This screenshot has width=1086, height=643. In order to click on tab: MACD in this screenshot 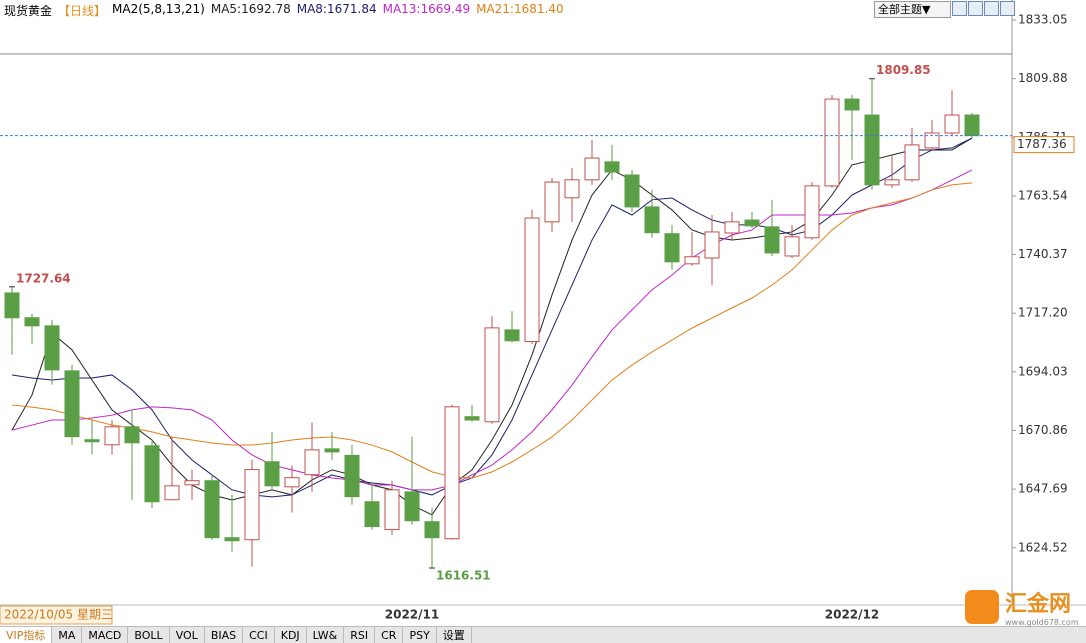, I will do `click(105, 635)`.